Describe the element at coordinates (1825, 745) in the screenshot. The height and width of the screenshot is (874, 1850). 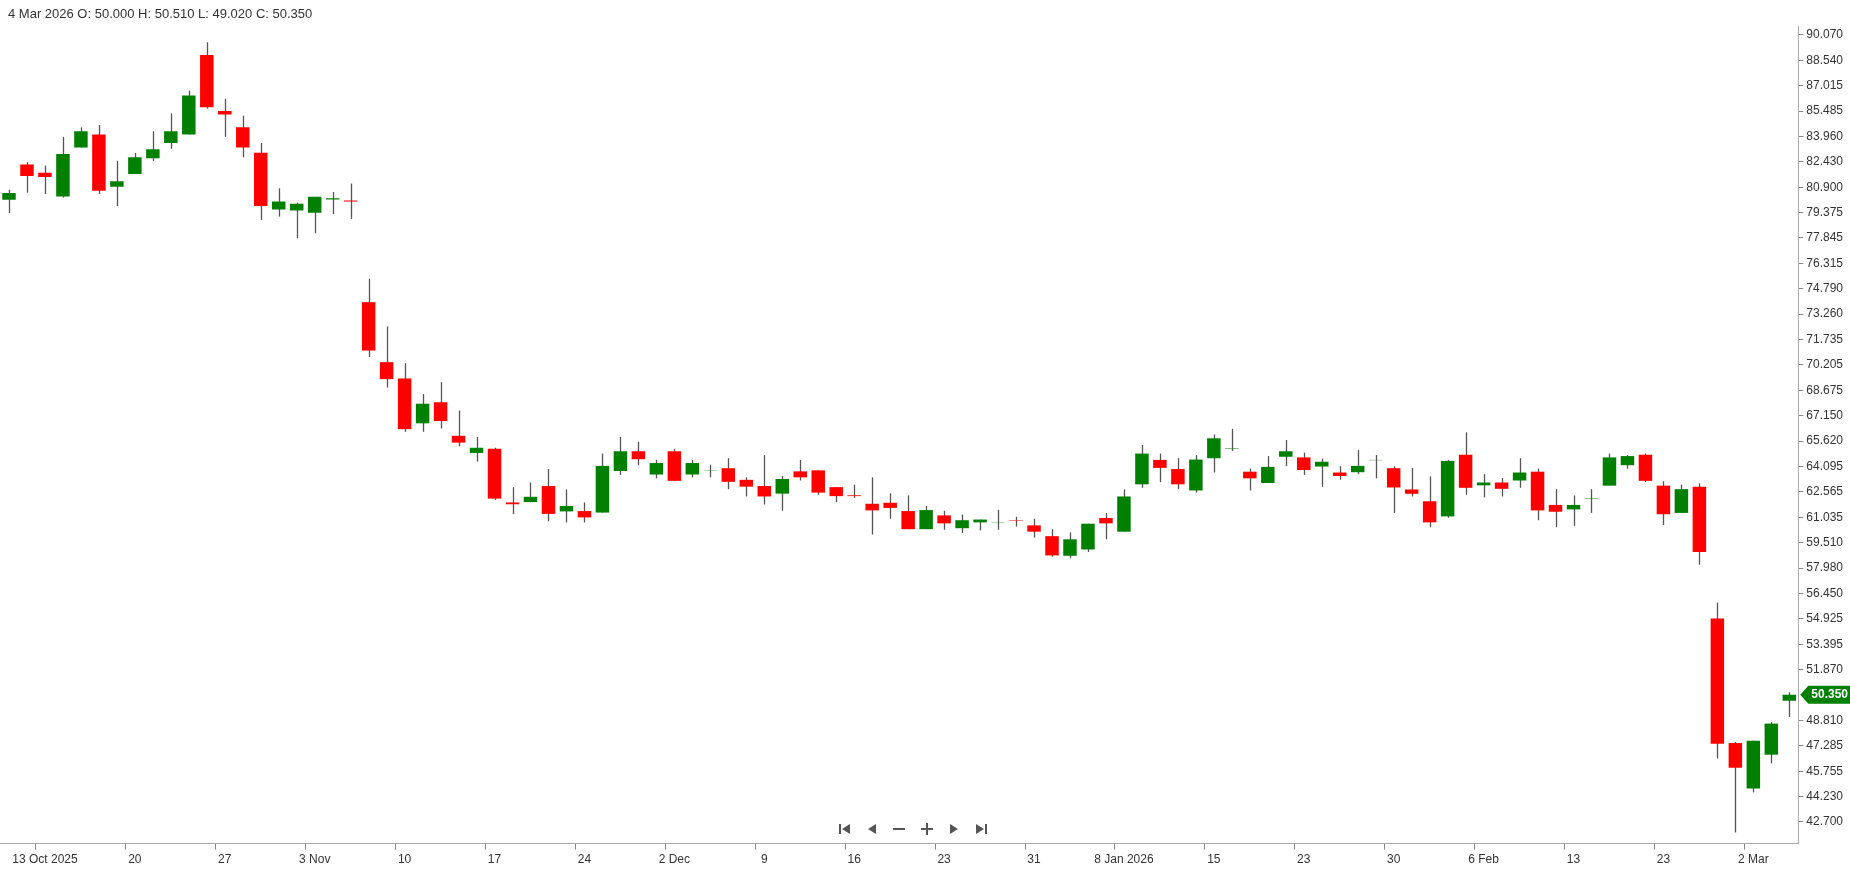
I see `y-tick-label: 47.285` at that location.